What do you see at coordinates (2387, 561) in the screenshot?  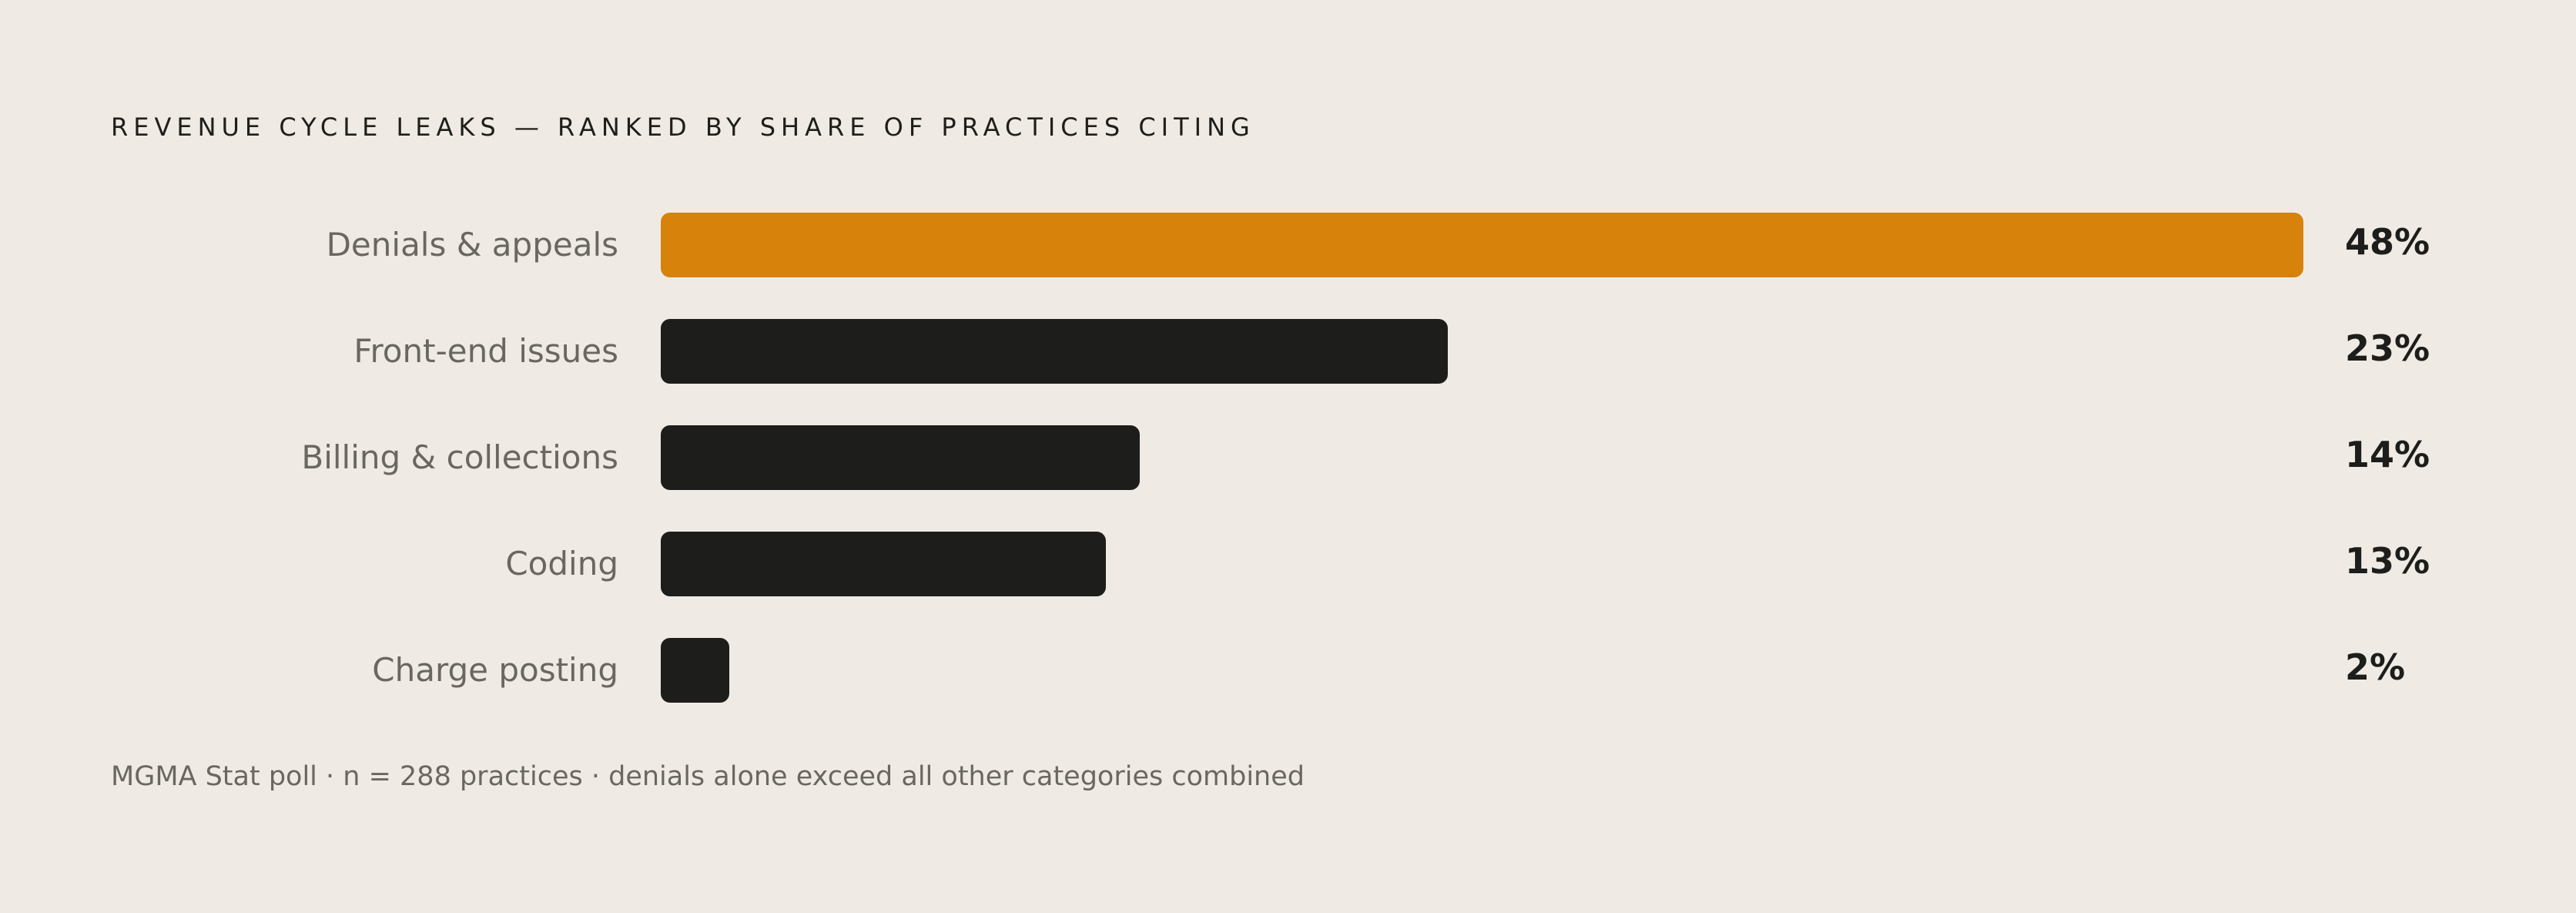 I see `value-label: 13%` at bounding box center [2387, 561].